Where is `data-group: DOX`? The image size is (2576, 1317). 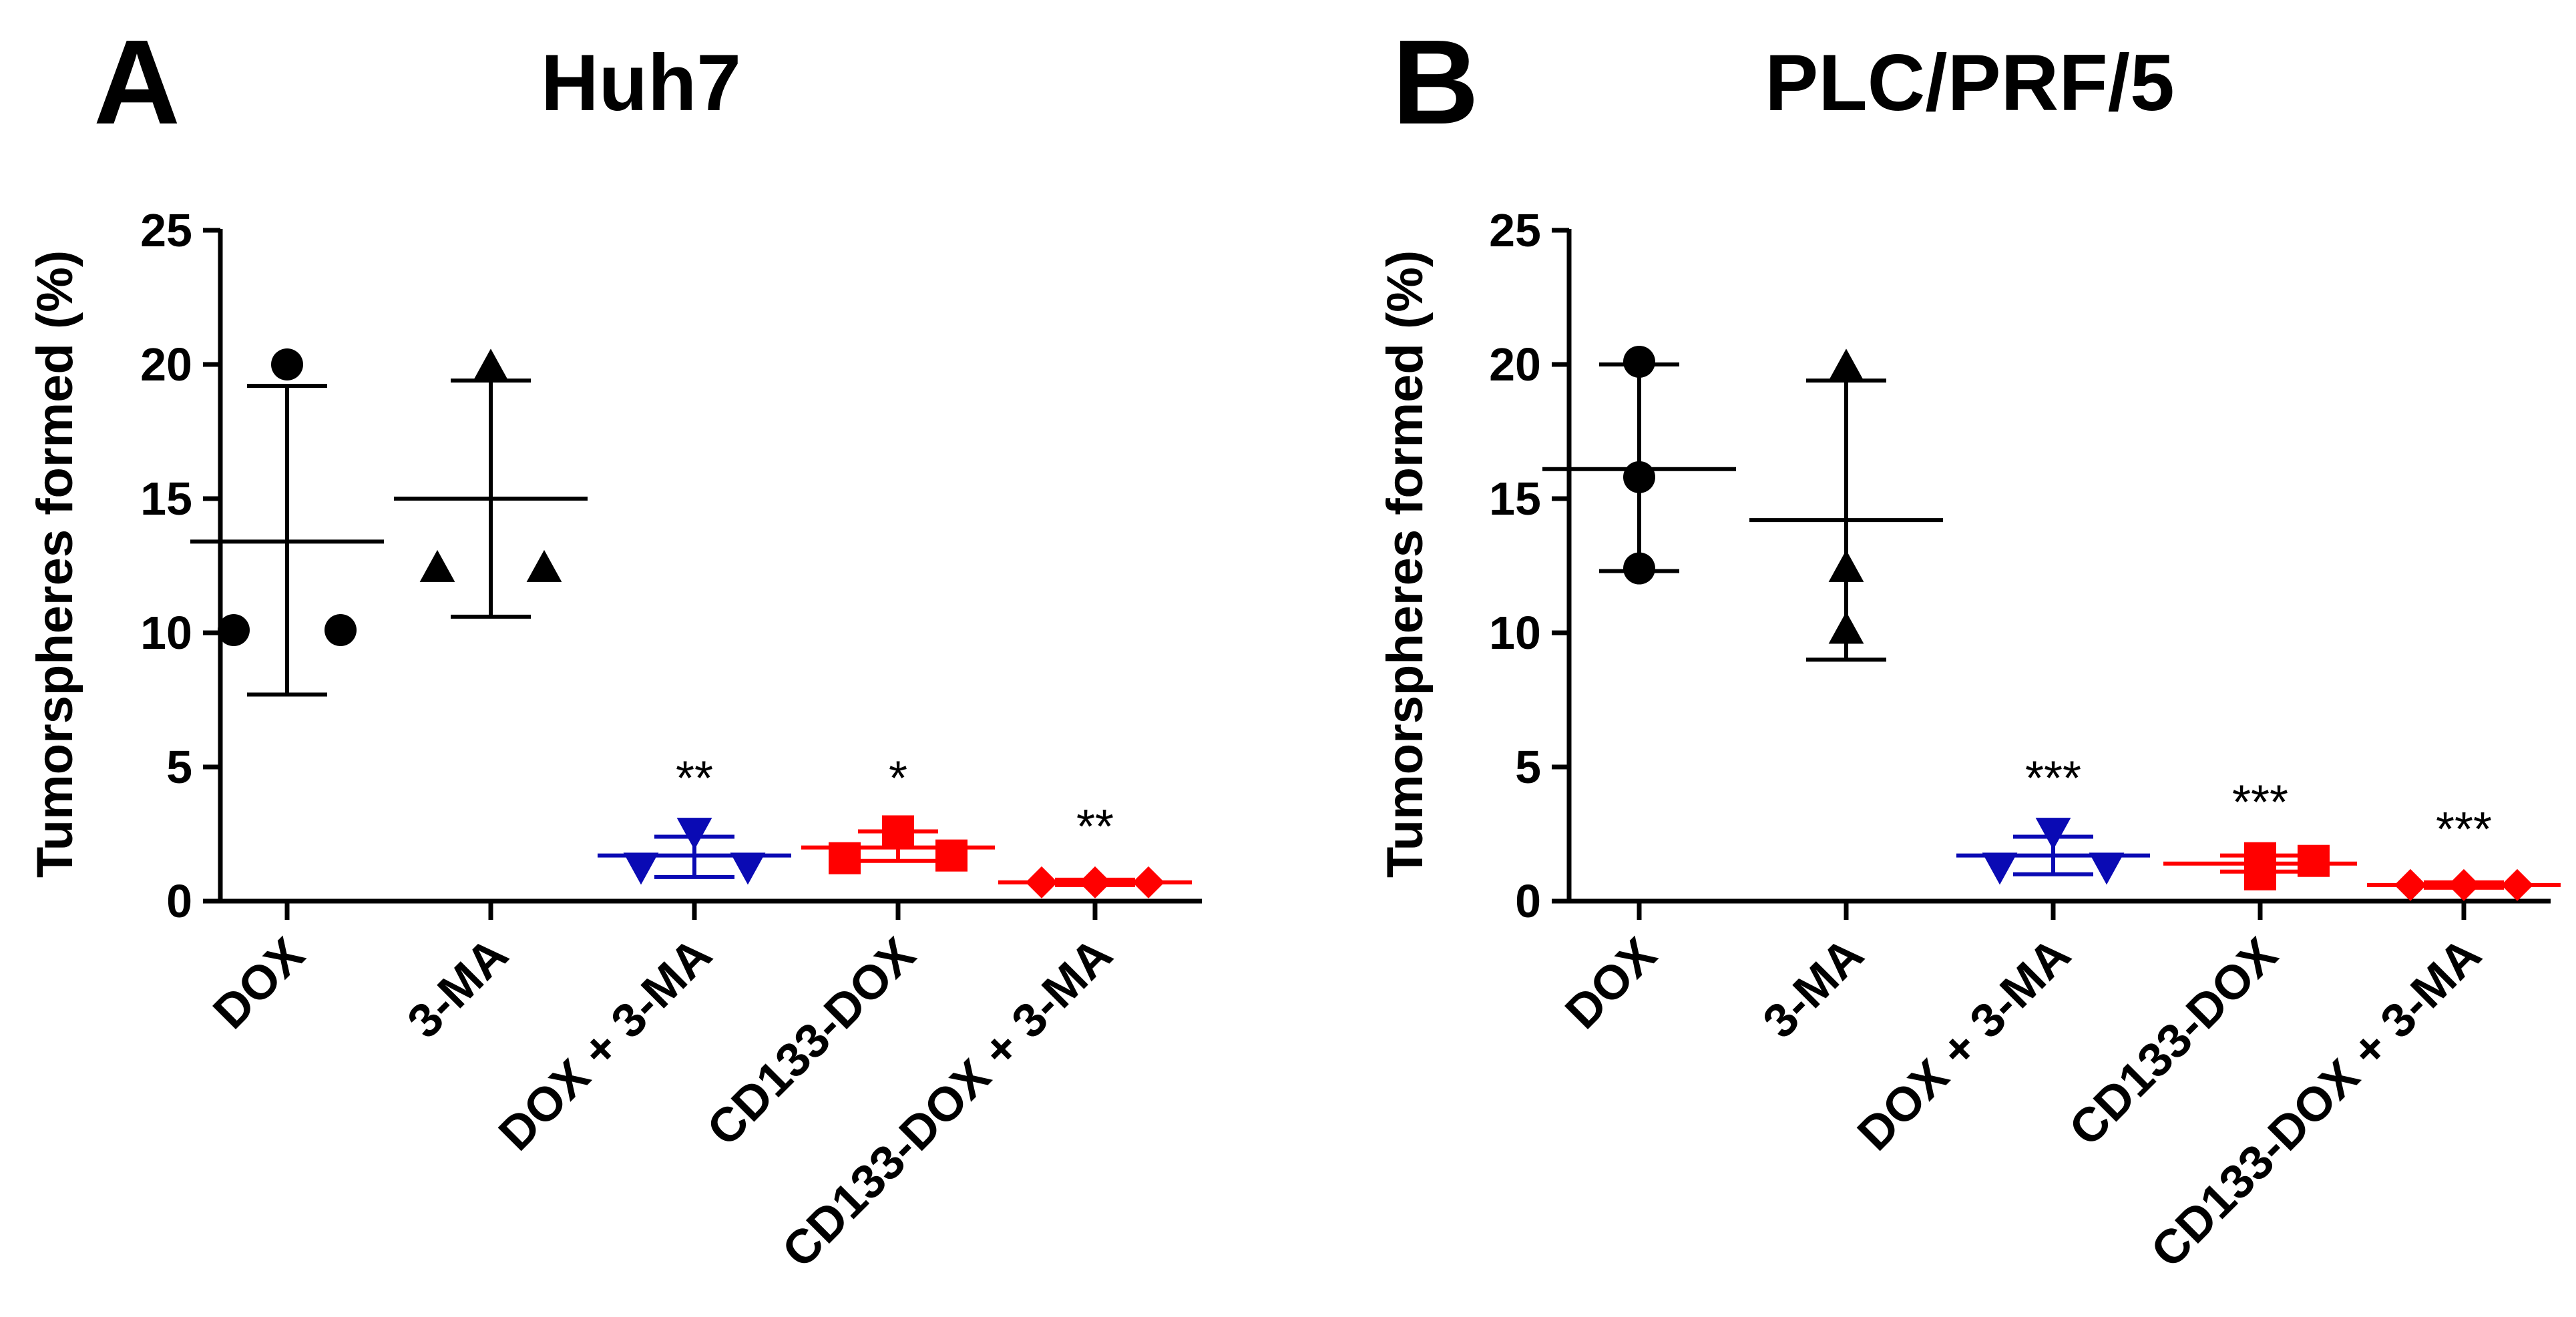
data-group: DOX is located at coordinates (1639, 692).